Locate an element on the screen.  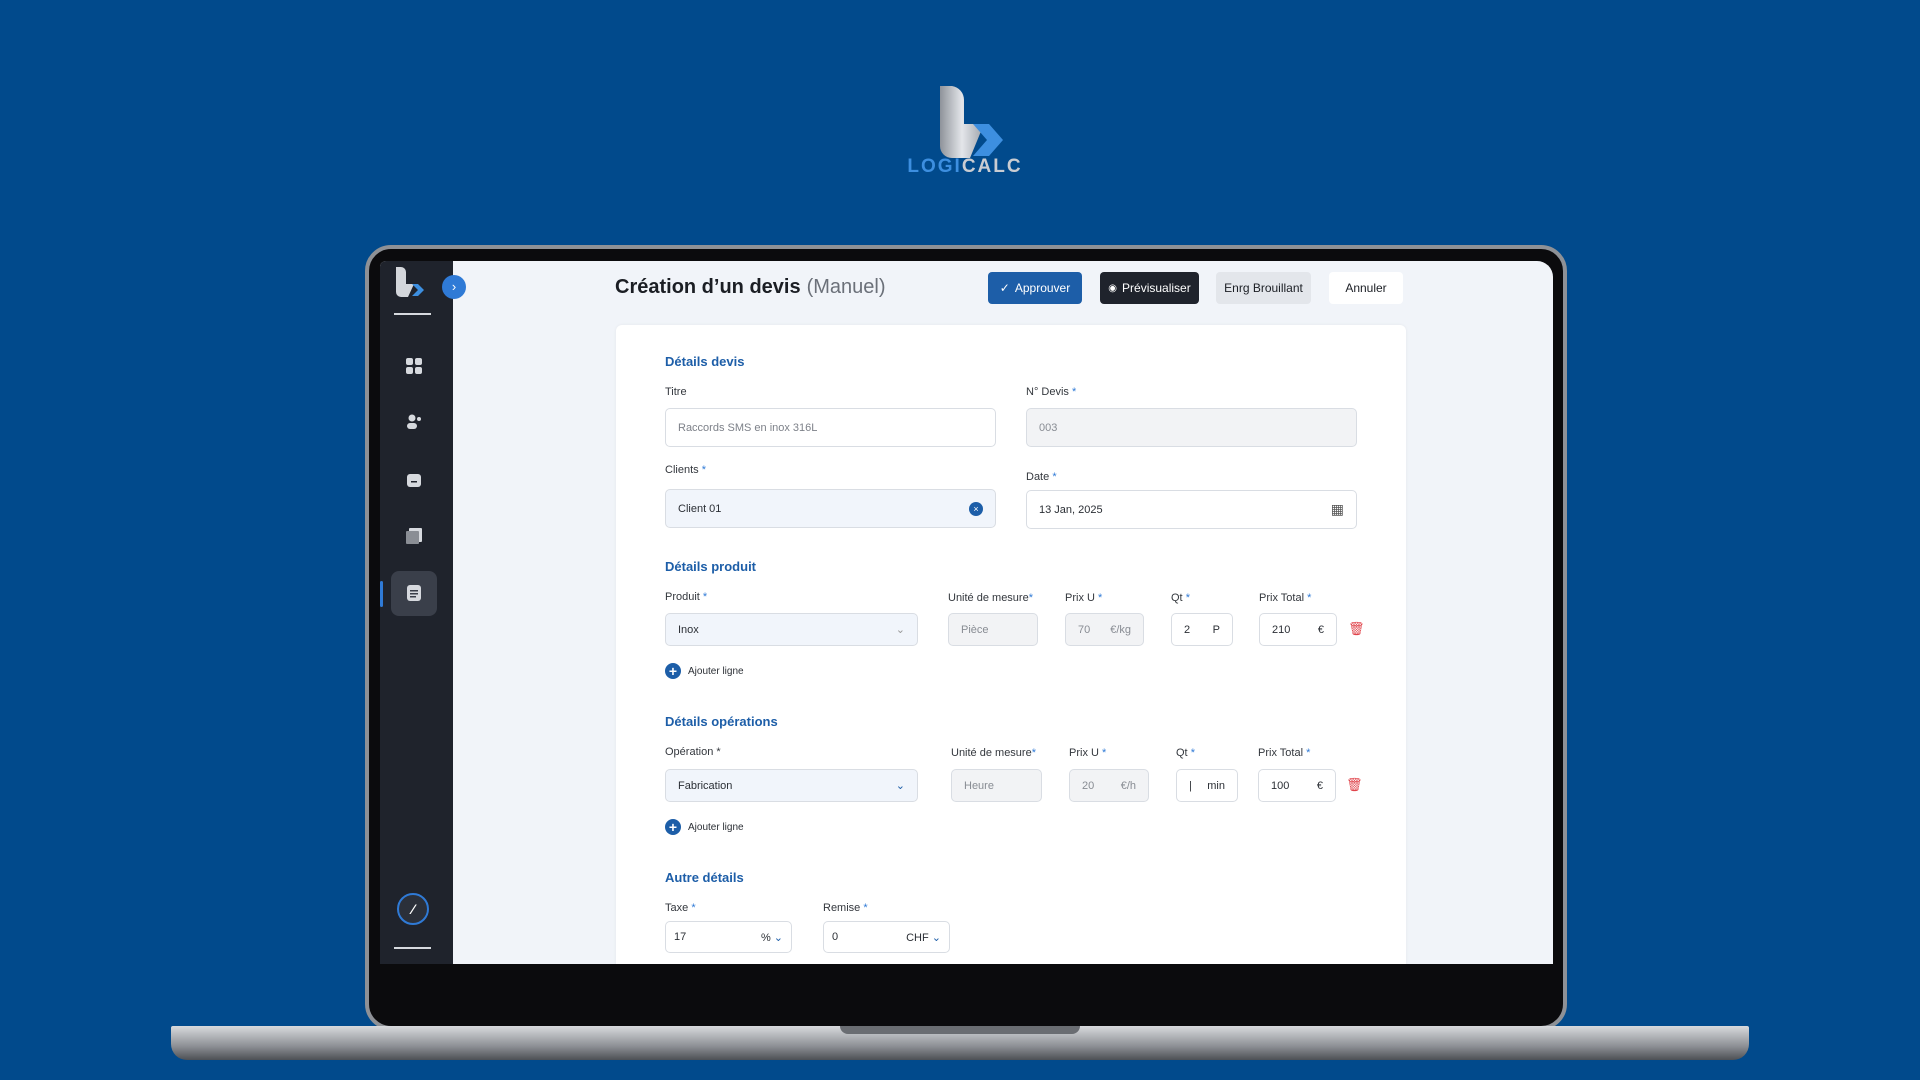
taxe-input: 17% ⌄ is located at coordinates (728, 937).